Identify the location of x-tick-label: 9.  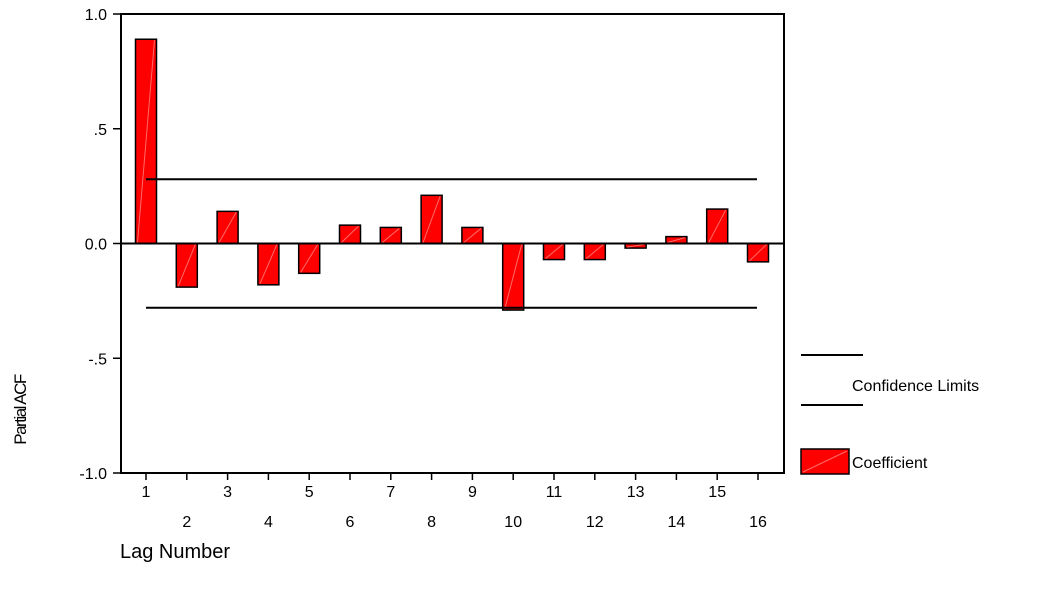
(472, 492).